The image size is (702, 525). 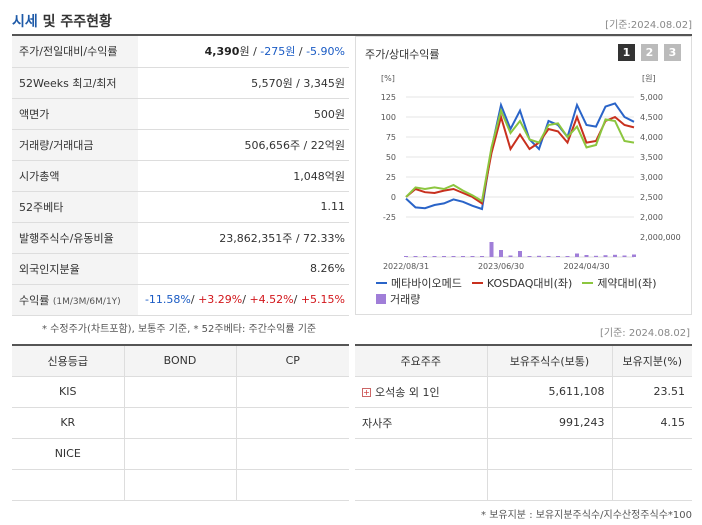 I want to click on stat-value: 1,048억원, so click(x=243, y=176).